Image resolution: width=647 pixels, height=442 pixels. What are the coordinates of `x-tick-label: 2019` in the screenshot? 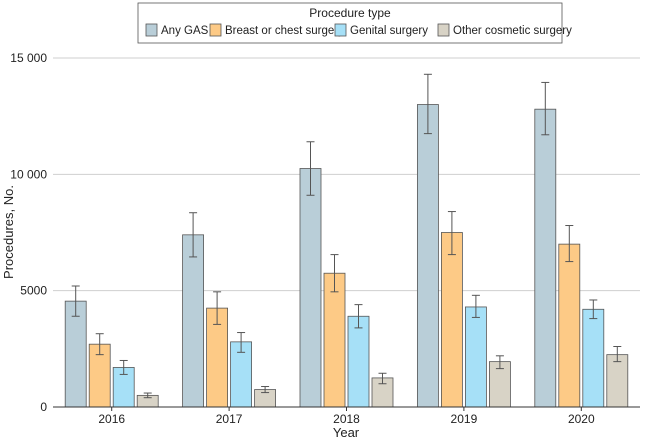 It's located at (464, 419).